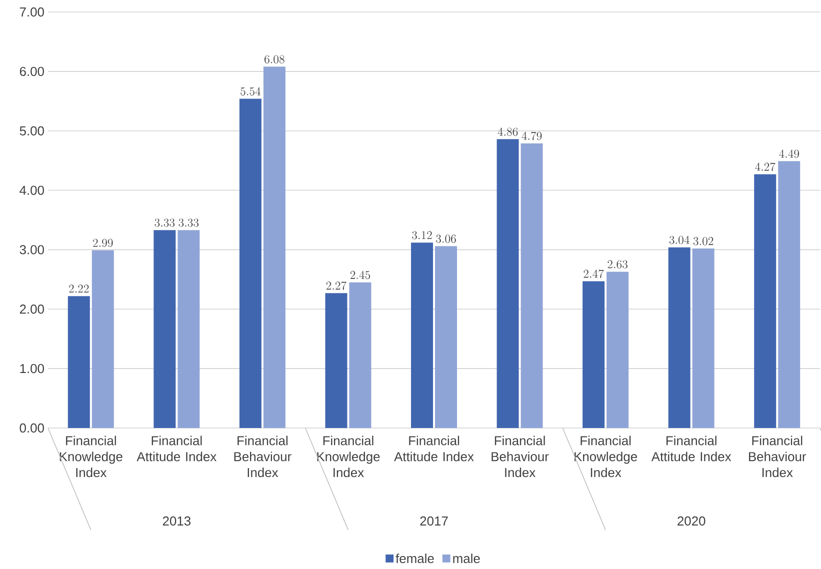 This screenshot has height=569, width=821. What do you see at coordinates (679, 240) in the screenshot?
I see `data-label: 3.04` at bounding box center [679, 240].